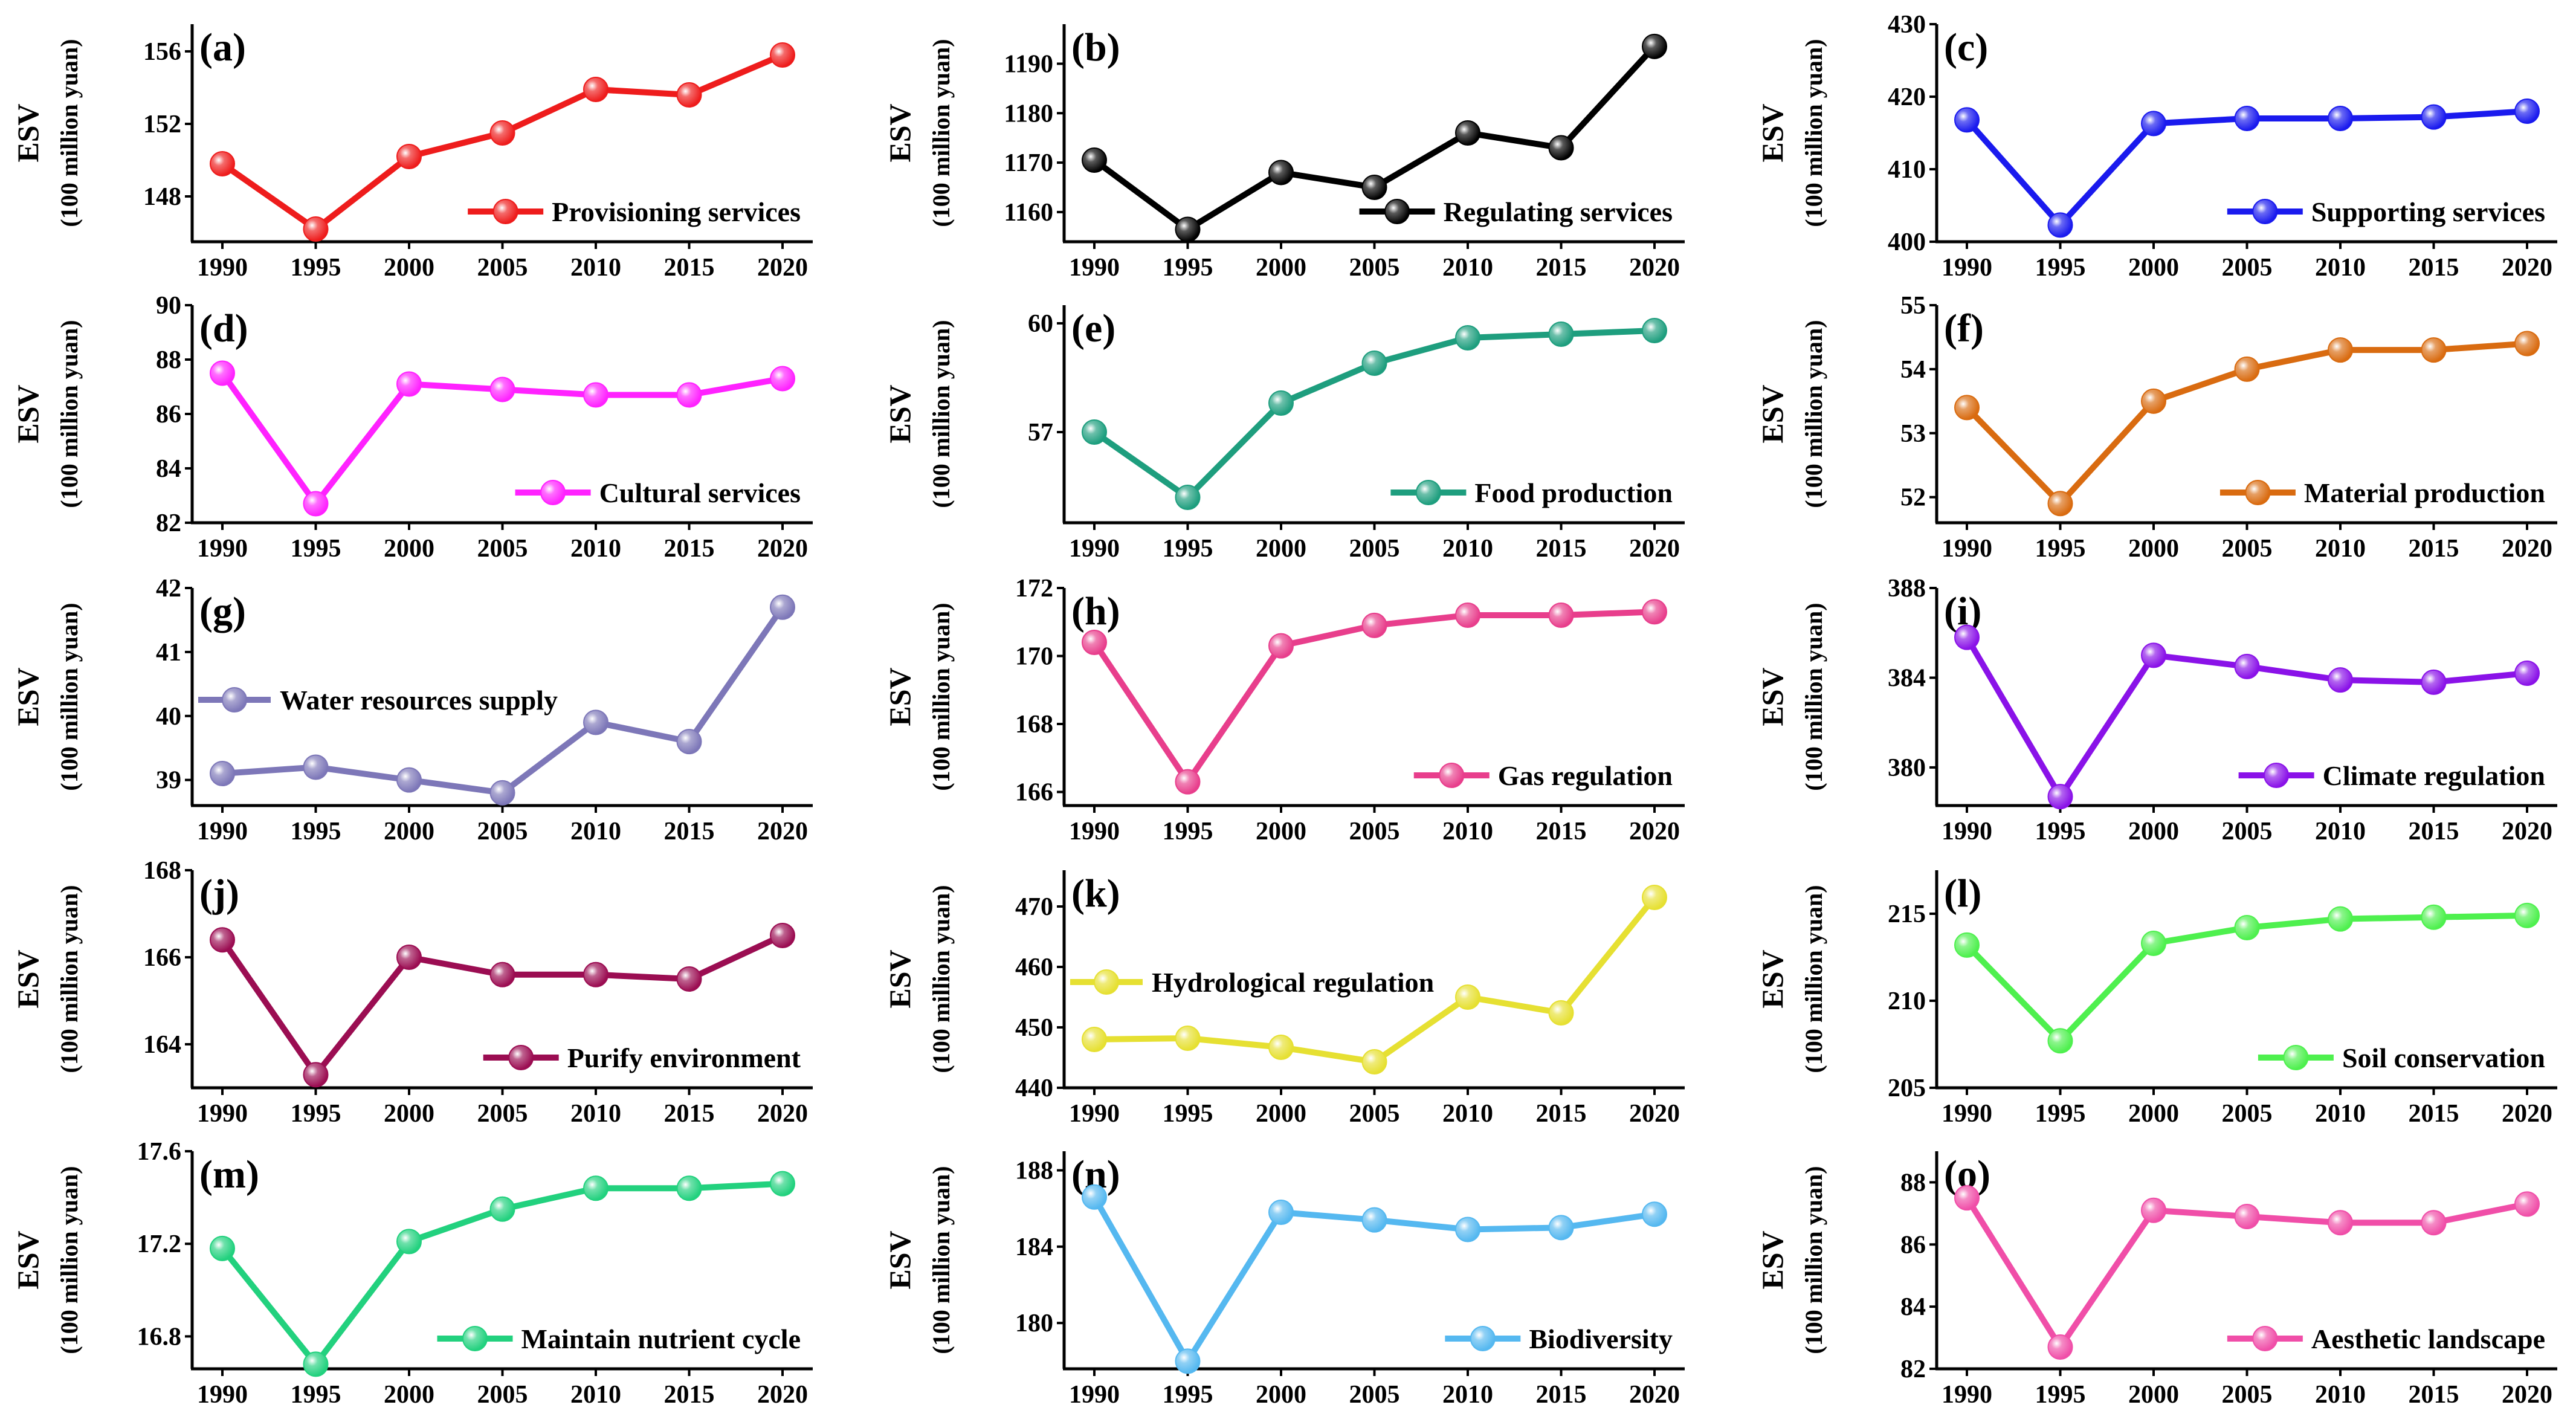 Image resolution: width=2576 pixels, height=1425 pixels. I want to click on y-tick-label: 384, so click(1907, 678).